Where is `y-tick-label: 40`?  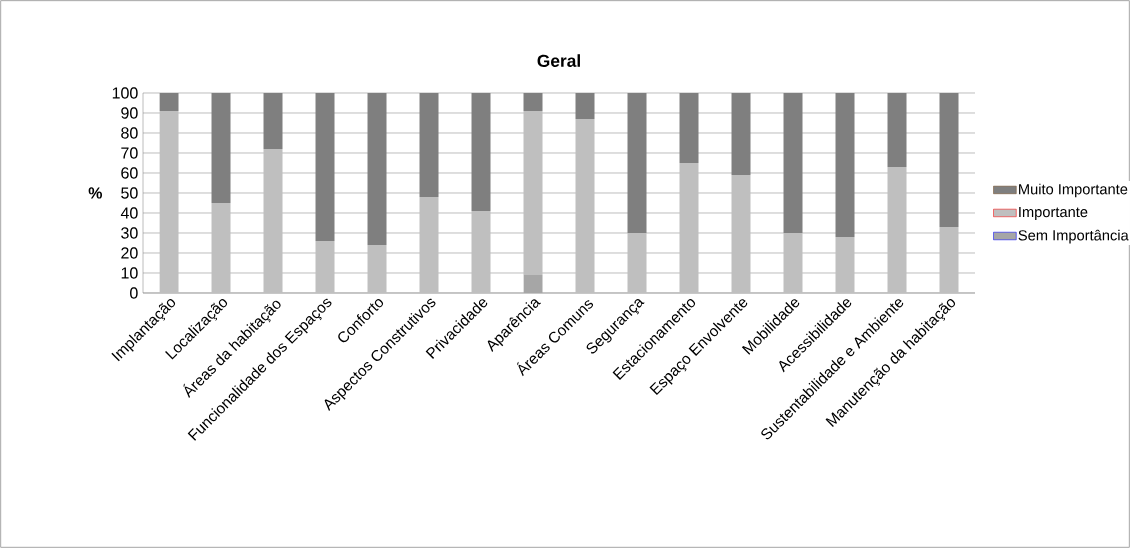
y-tick-label: 40 is located at coordinates (129, 213).